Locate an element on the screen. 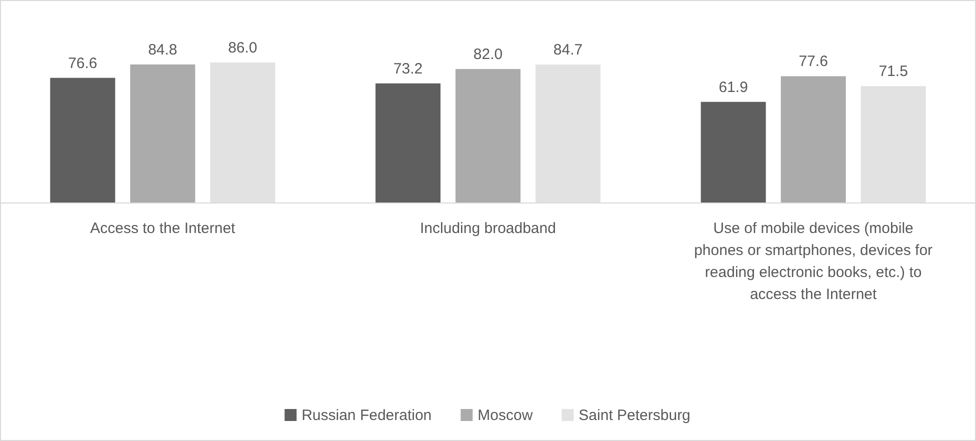 Image resolution: width=976 pixels, height=441 pixels. x-tick-label: Including broadband is located at coordinates (488, 228).